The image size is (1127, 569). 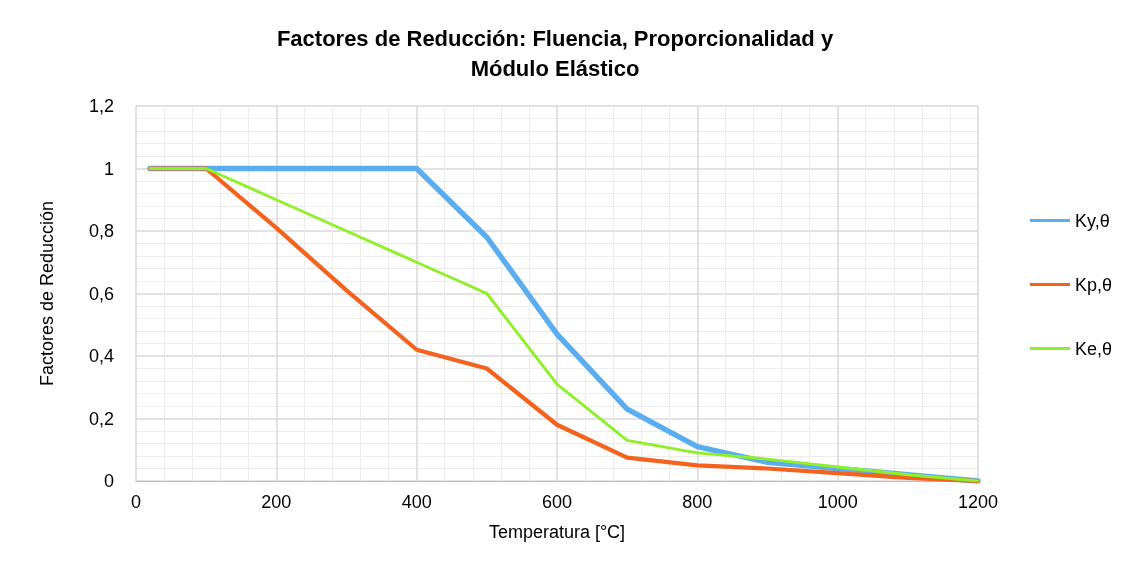 What do you see at coordinates (108, 481) in the screenshot?
I see `y-tick-label: 0` at bounding box center [108, 481].